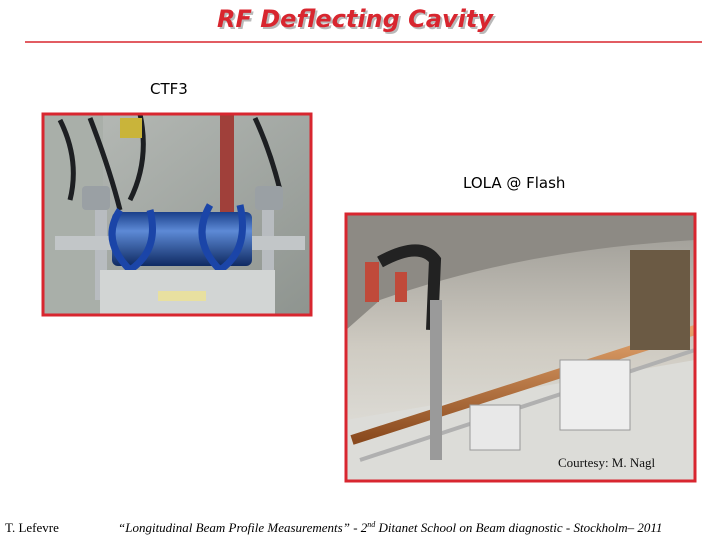 Image resolution: width=720 pixels, height=540 pixels. I want to click on right-caption: LOLA @ Flash, so click(514, 183).